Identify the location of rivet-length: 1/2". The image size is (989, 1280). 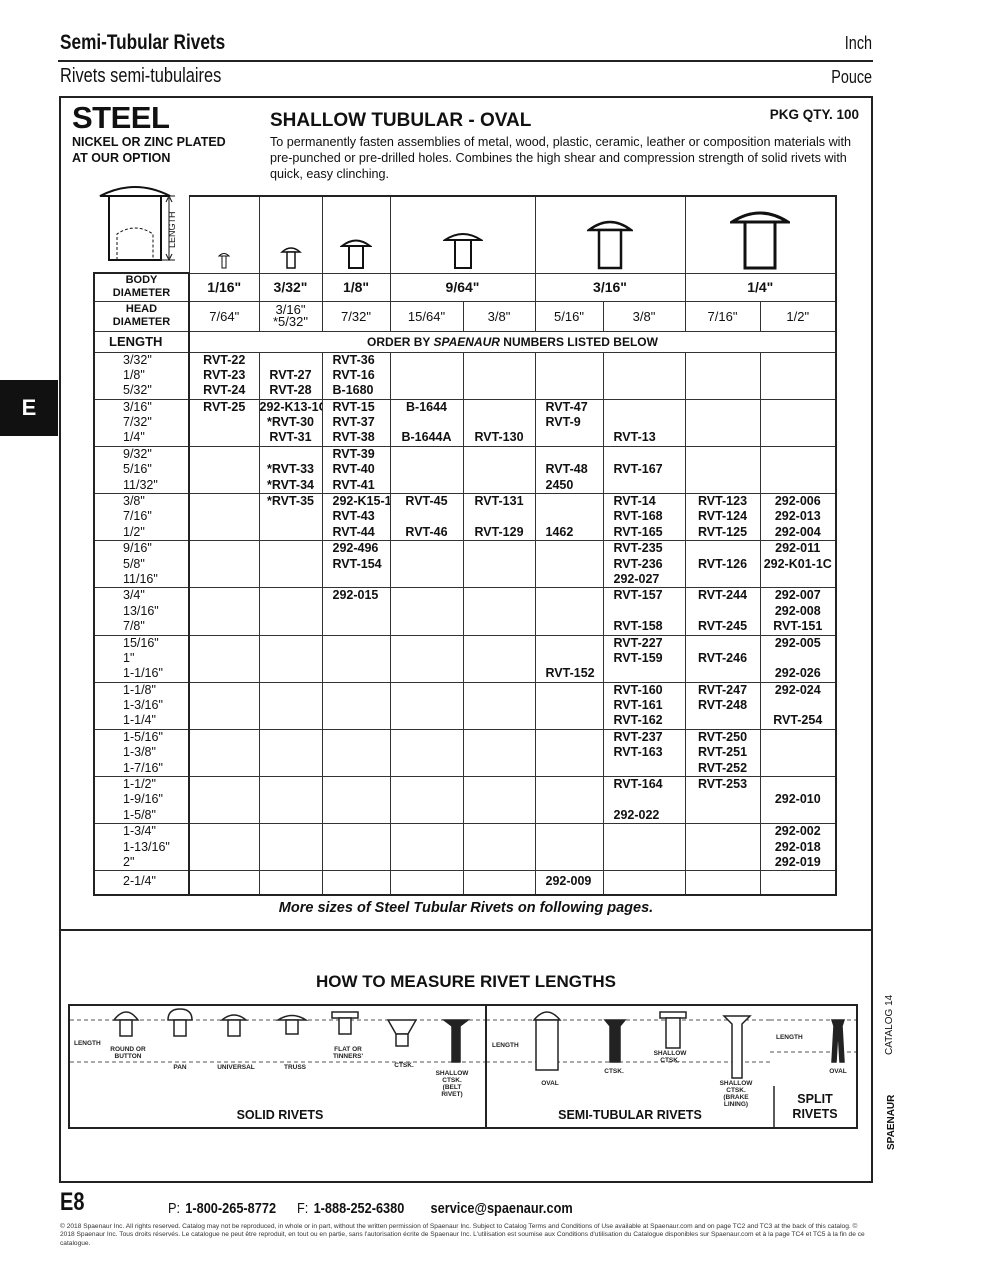
(134, 531).